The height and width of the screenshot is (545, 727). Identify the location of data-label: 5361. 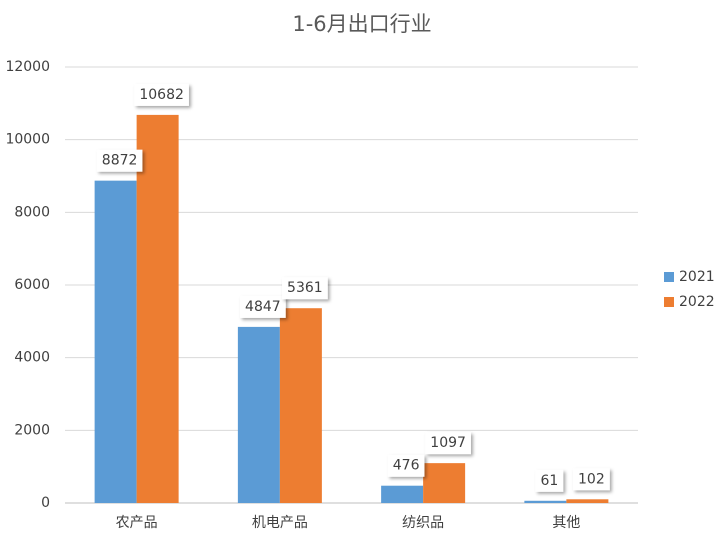
(305, 288).